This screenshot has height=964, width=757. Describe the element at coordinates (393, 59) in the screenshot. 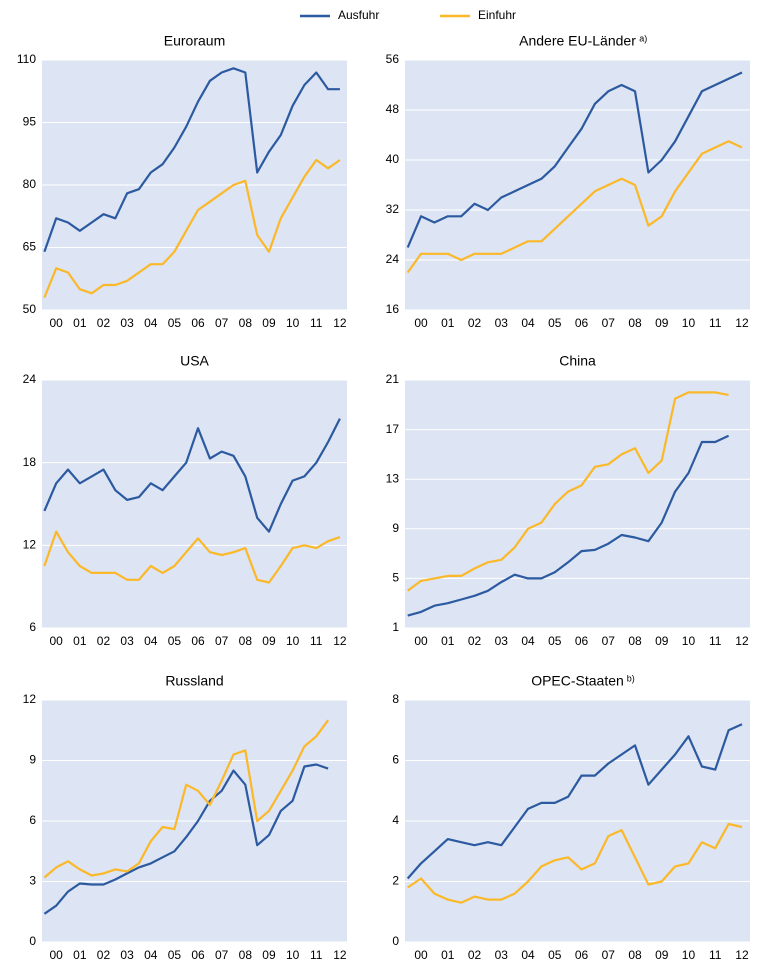

I see `y-tick-label: 56` at that location.